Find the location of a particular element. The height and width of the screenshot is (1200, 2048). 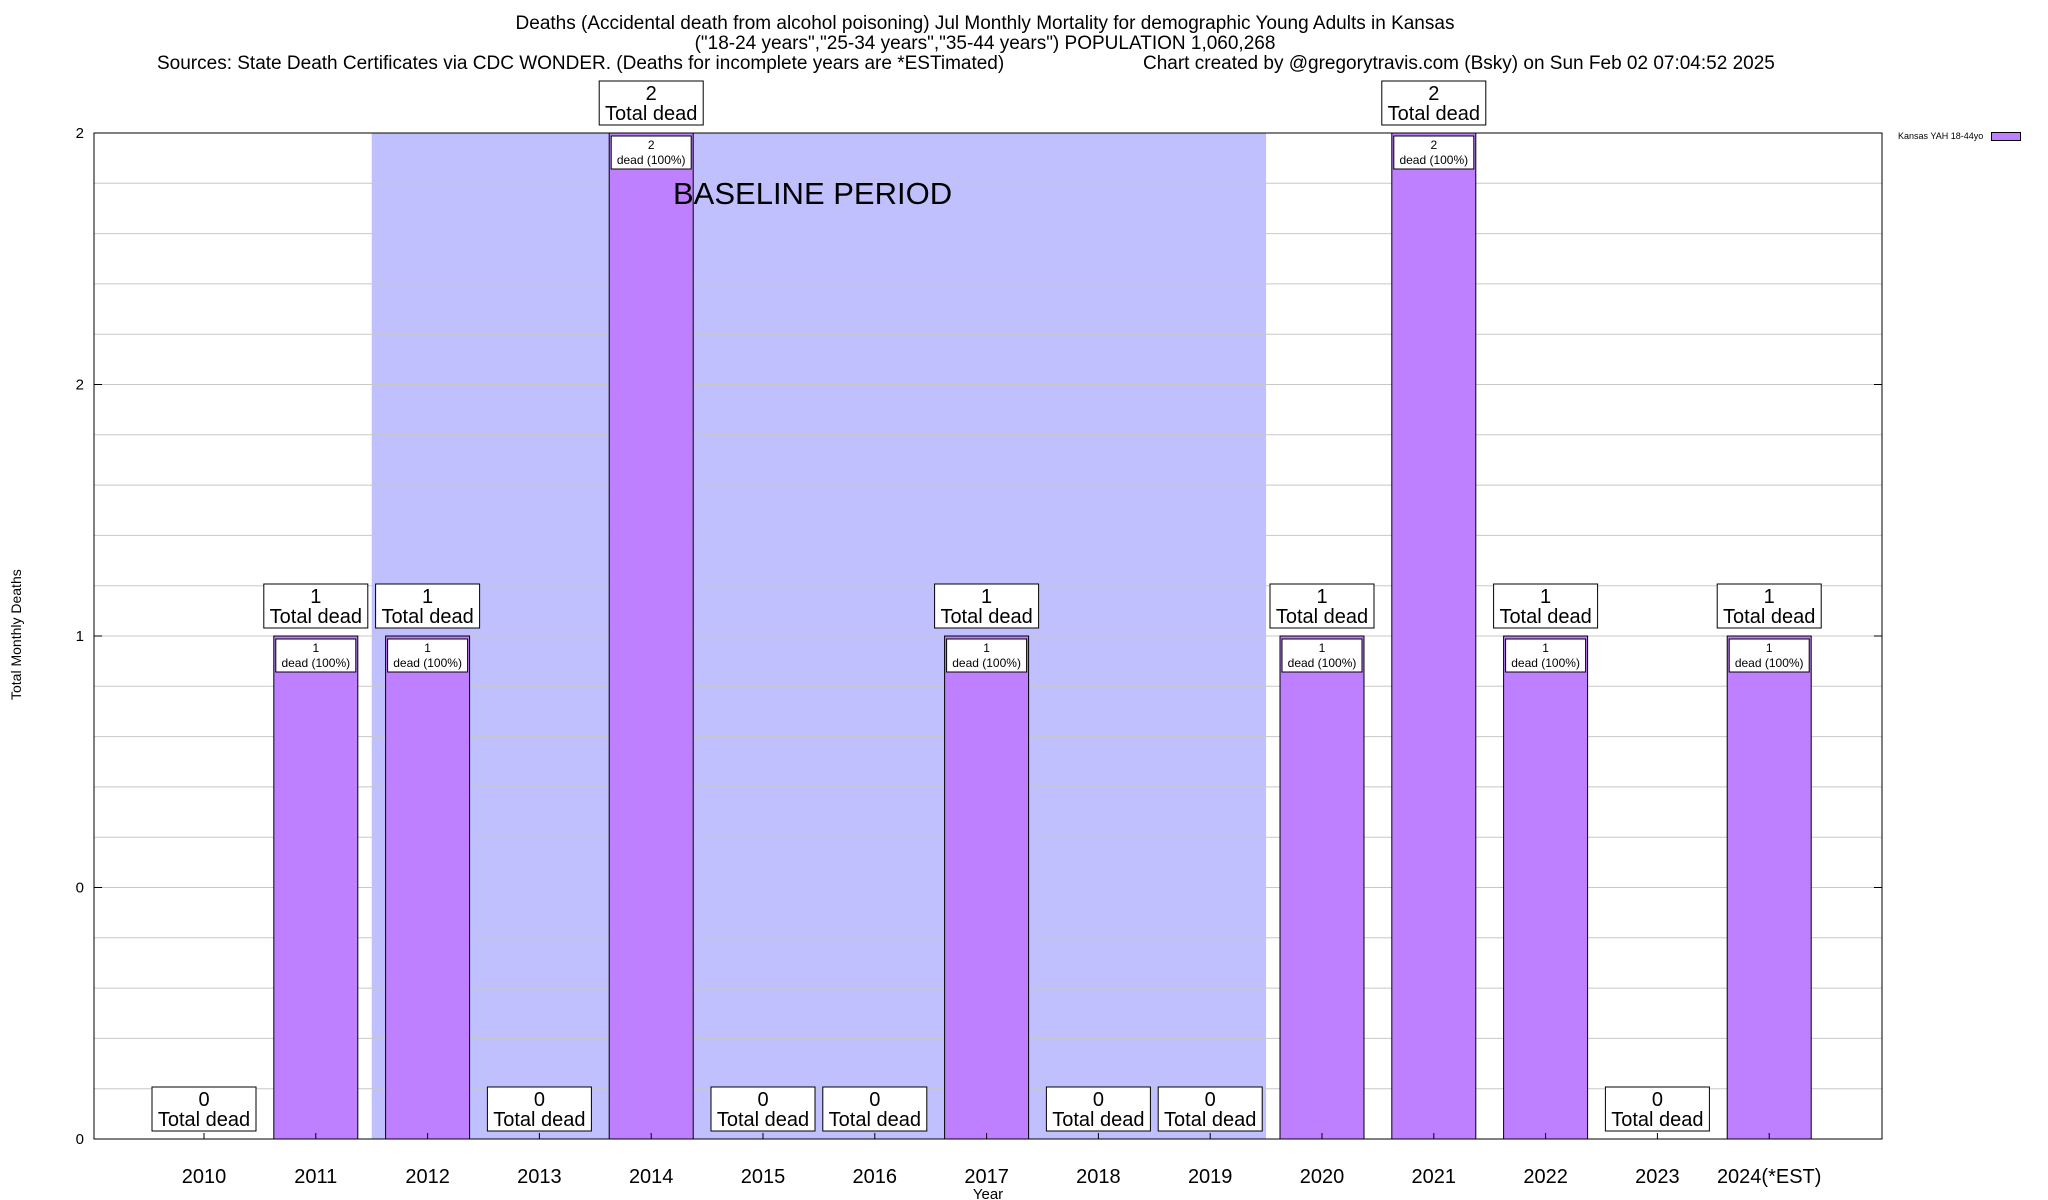

x-tick-label: 2014 is located at coordinates (651, 1177).